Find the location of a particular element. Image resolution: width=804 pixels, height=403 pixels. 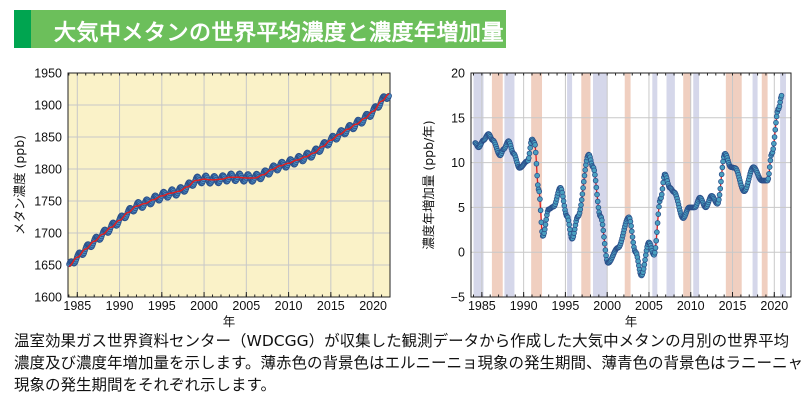

y-tick-label: −5 is located at coordinates (458, 298).